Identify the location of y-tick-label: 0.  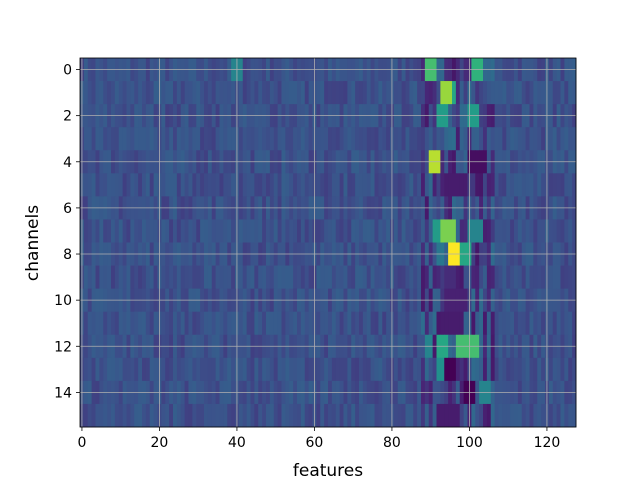
(67, 71).